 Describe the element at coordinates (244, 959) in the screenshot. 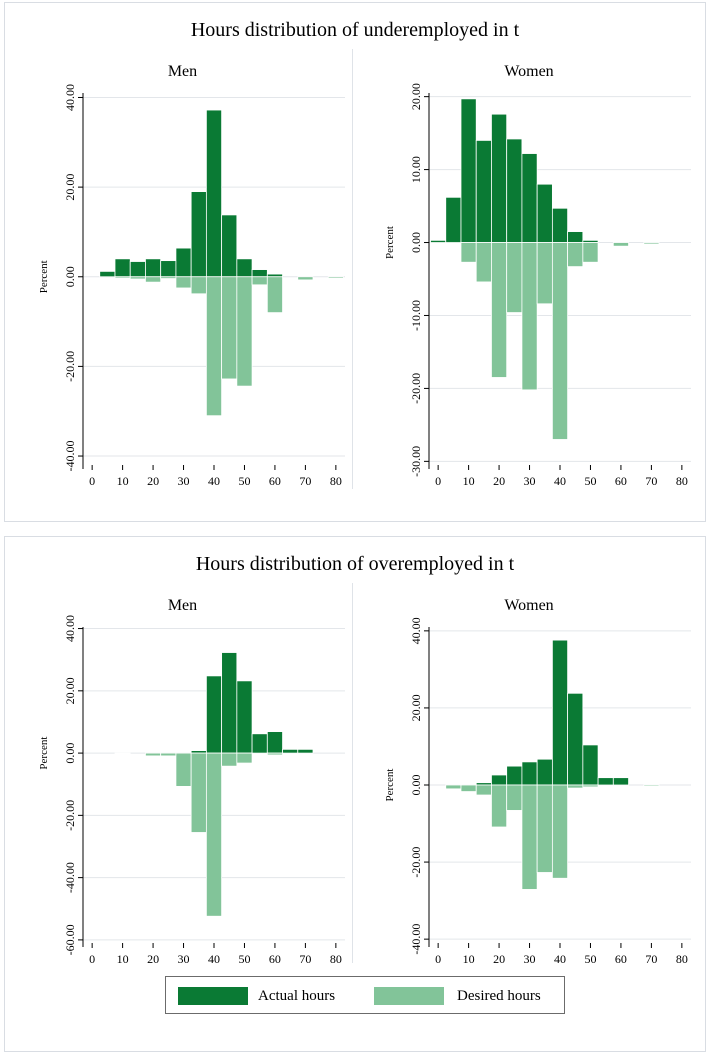

I see `x-tick-label: 50` at that location.